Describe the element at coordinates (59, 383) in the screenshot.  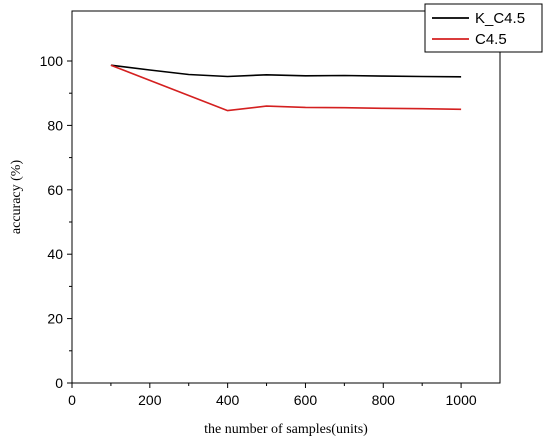
I see `y-tick-label-0: 0` at that location.